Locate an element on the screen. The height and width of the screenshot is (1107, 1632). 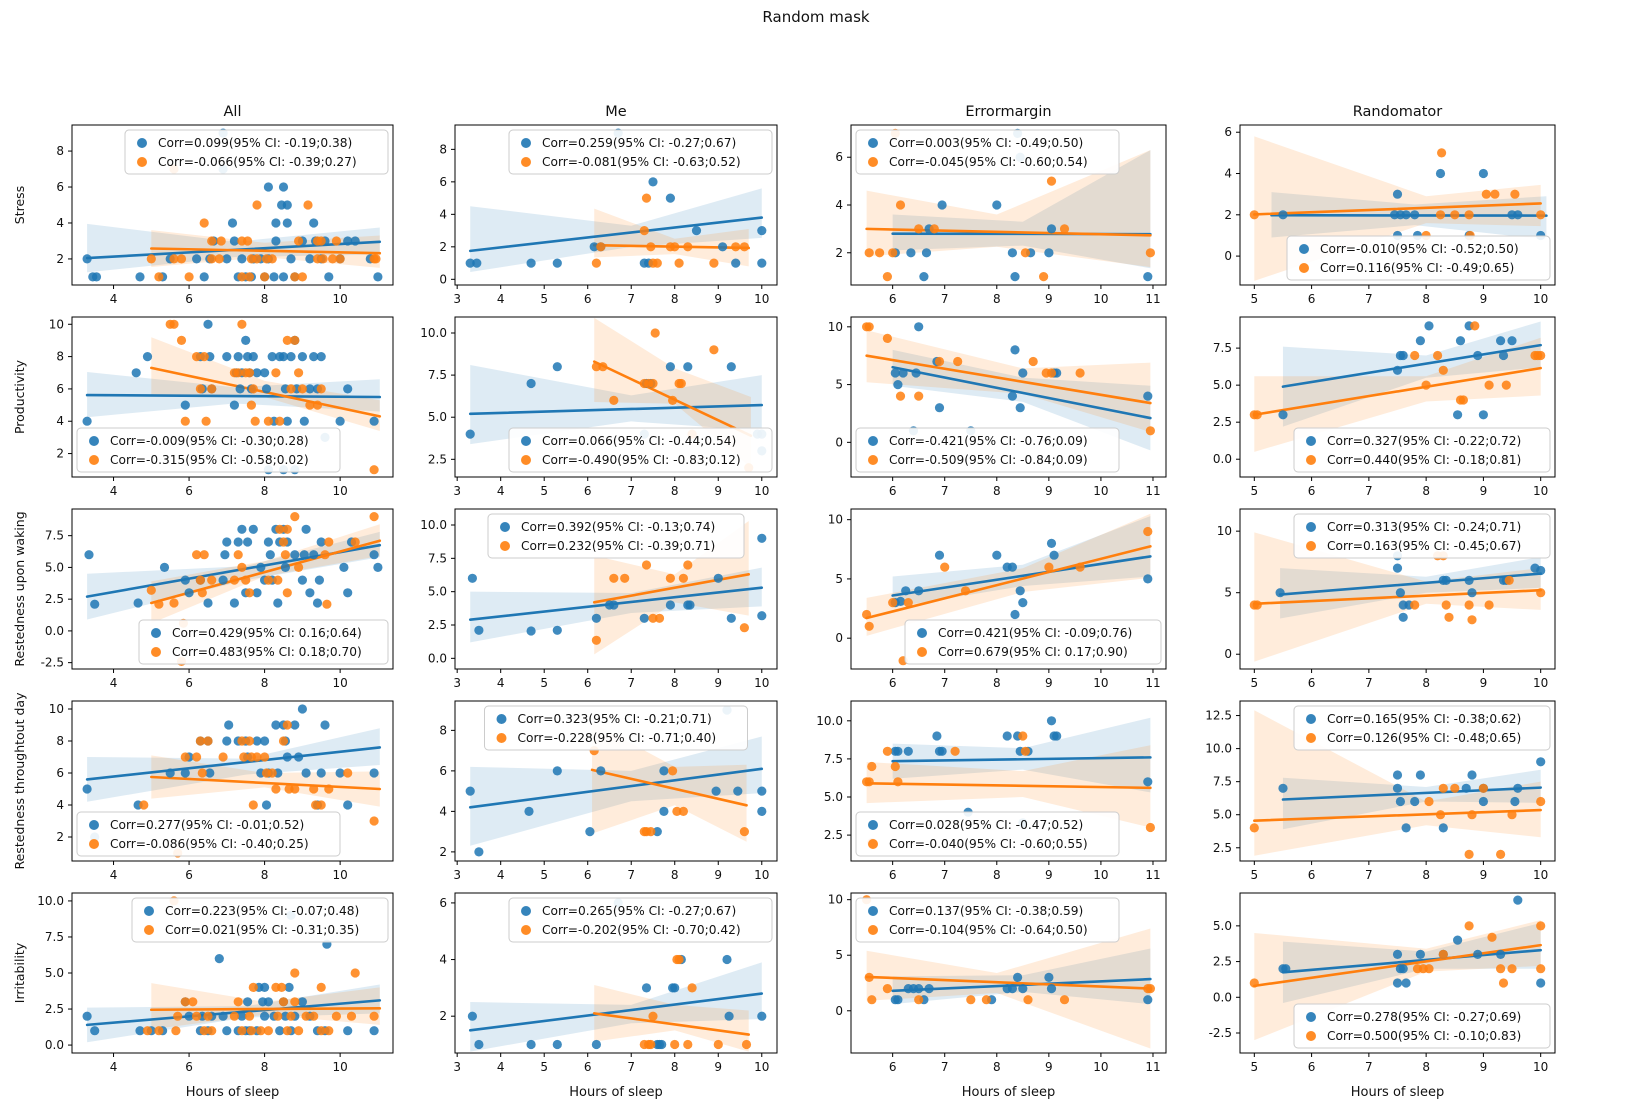
legend-label: Corr=-0.040(95% CI: -0.60;0.55) is located at coordinates (988, 844).